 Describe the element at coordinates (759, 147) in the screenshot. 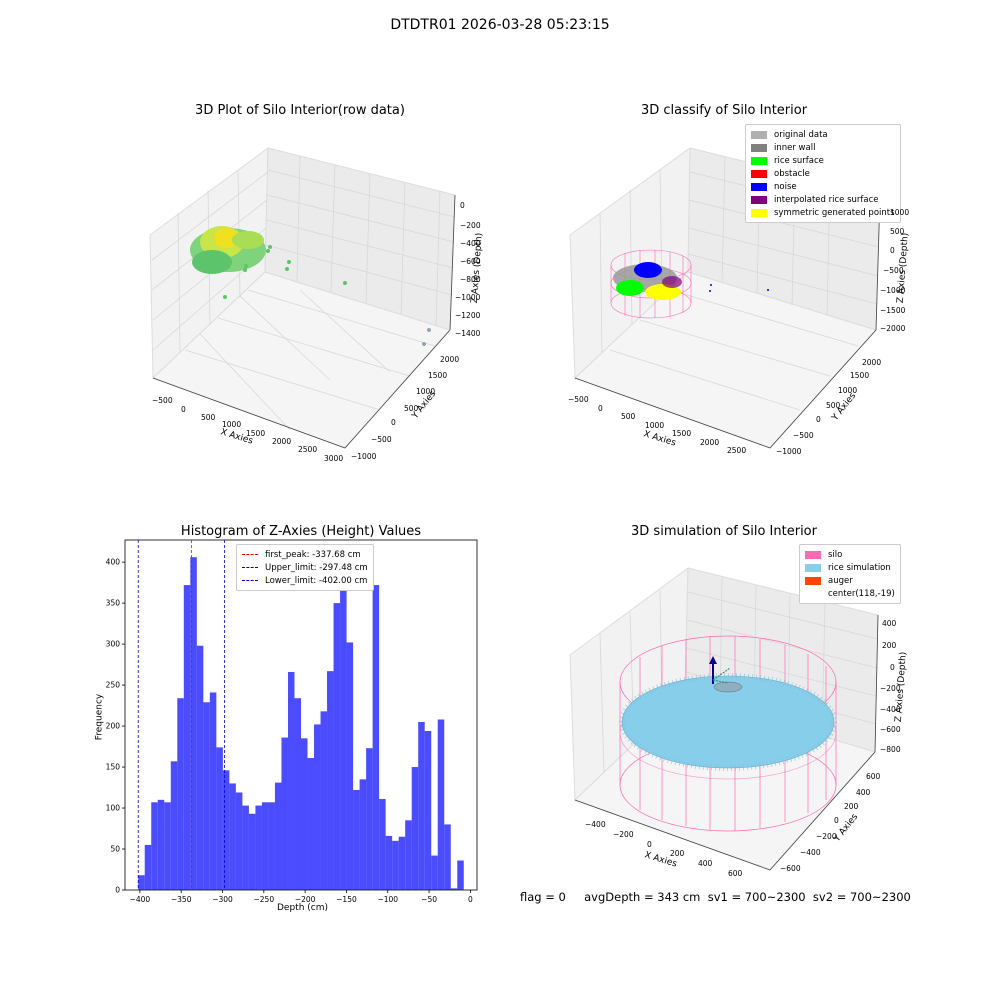

I see `legend-swatch-inner-wall` at that location.